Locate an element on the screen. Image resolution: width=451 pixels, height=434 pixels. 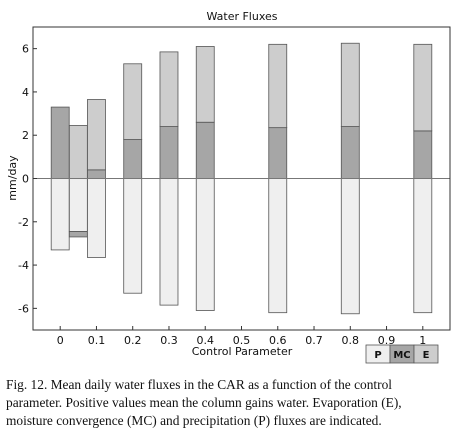
y-axis-title: mm/day is located at coordinates (12, 178).